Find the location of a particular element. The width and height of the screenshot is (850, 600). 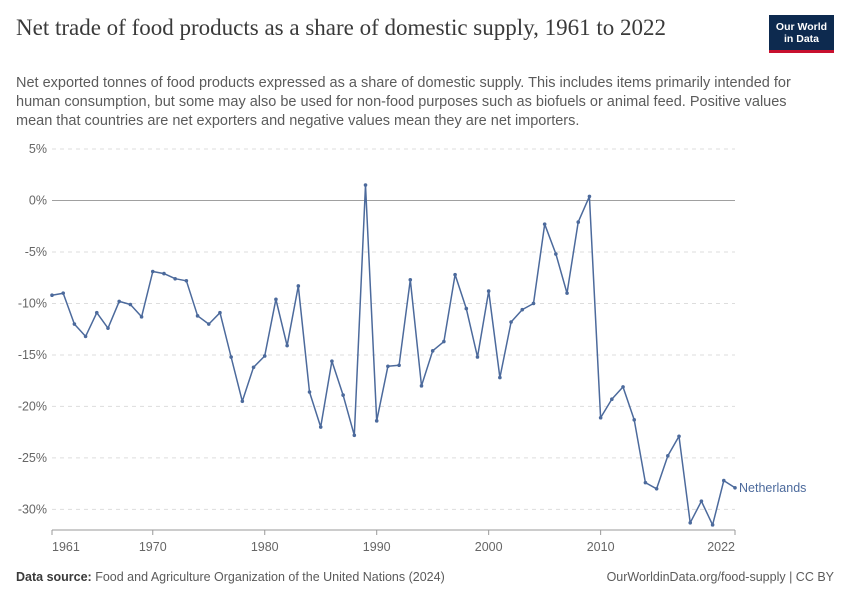

logo-line-2: in Data is located at coordinates (801, 38).